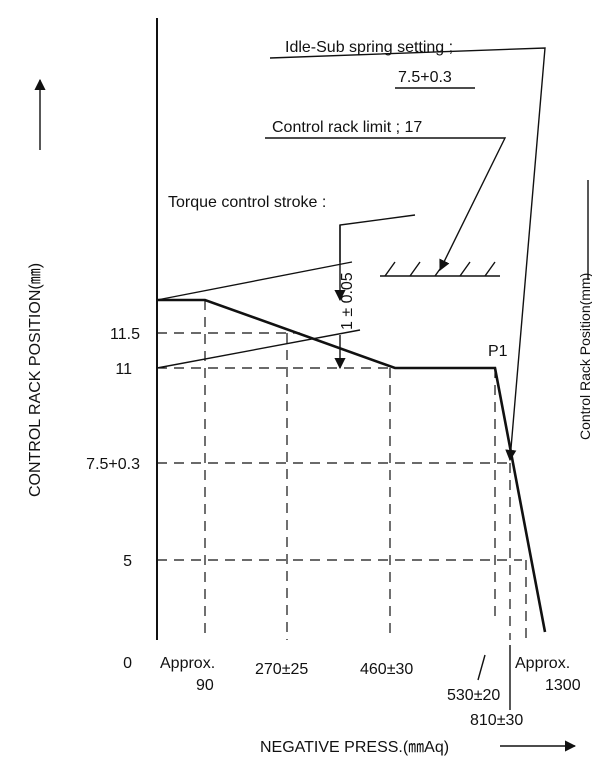  What do you see at coordinates (496, 720) in the screenshot?
I see `x-label: 810±30` at bounding box center [496, 720].